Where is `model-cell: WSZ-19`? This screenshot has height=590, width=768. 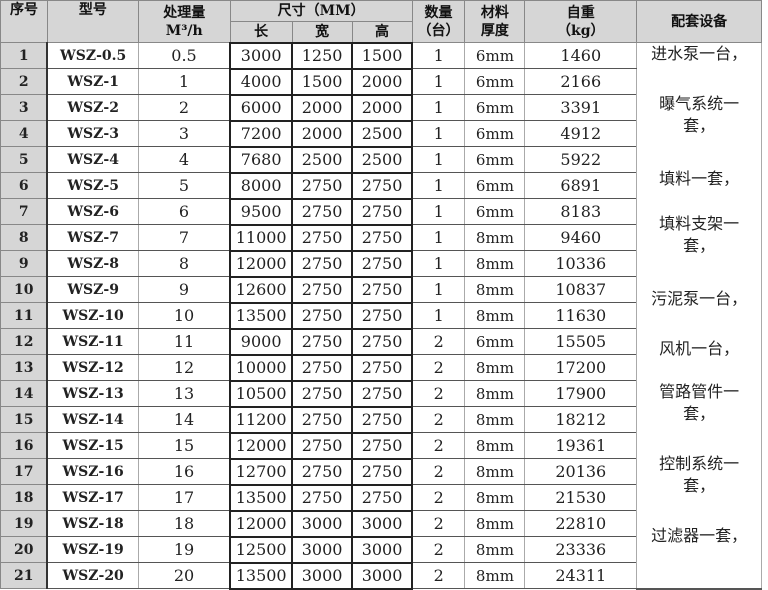 model-cell: WSZ-19 is located at coordinates (92, 549).